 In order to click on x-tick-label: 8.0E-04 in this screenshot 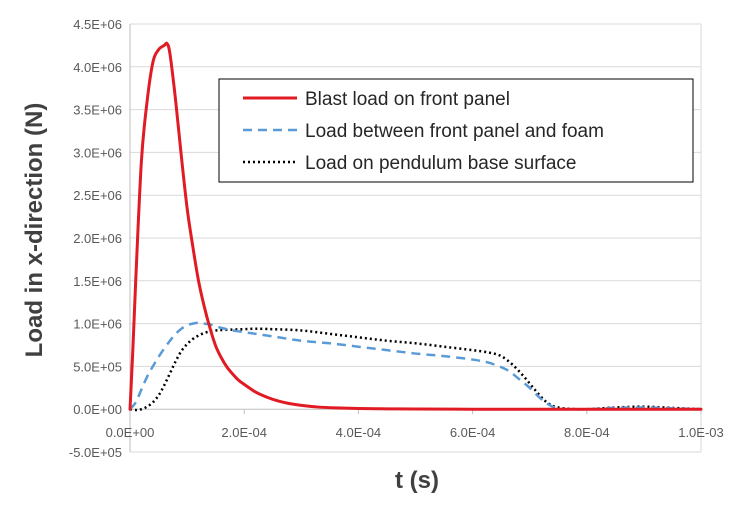, I will do `click(587, 432)`.